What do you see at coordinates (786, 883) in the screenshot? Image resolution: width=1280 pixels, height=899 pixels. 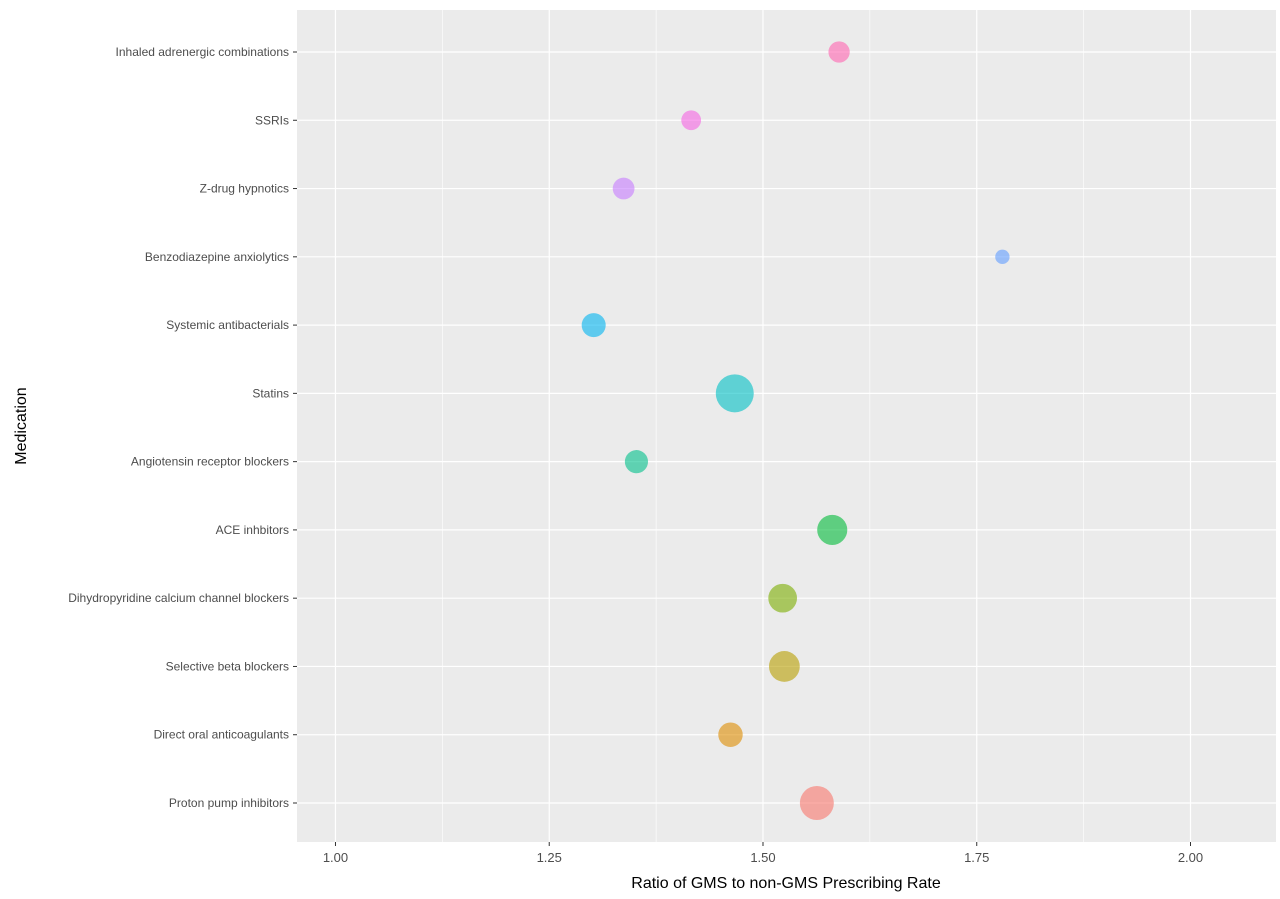 I see `x-axis-title: Ratio of GMS to non-GMS Prescribing Rate` at bounding box center [786, 883].